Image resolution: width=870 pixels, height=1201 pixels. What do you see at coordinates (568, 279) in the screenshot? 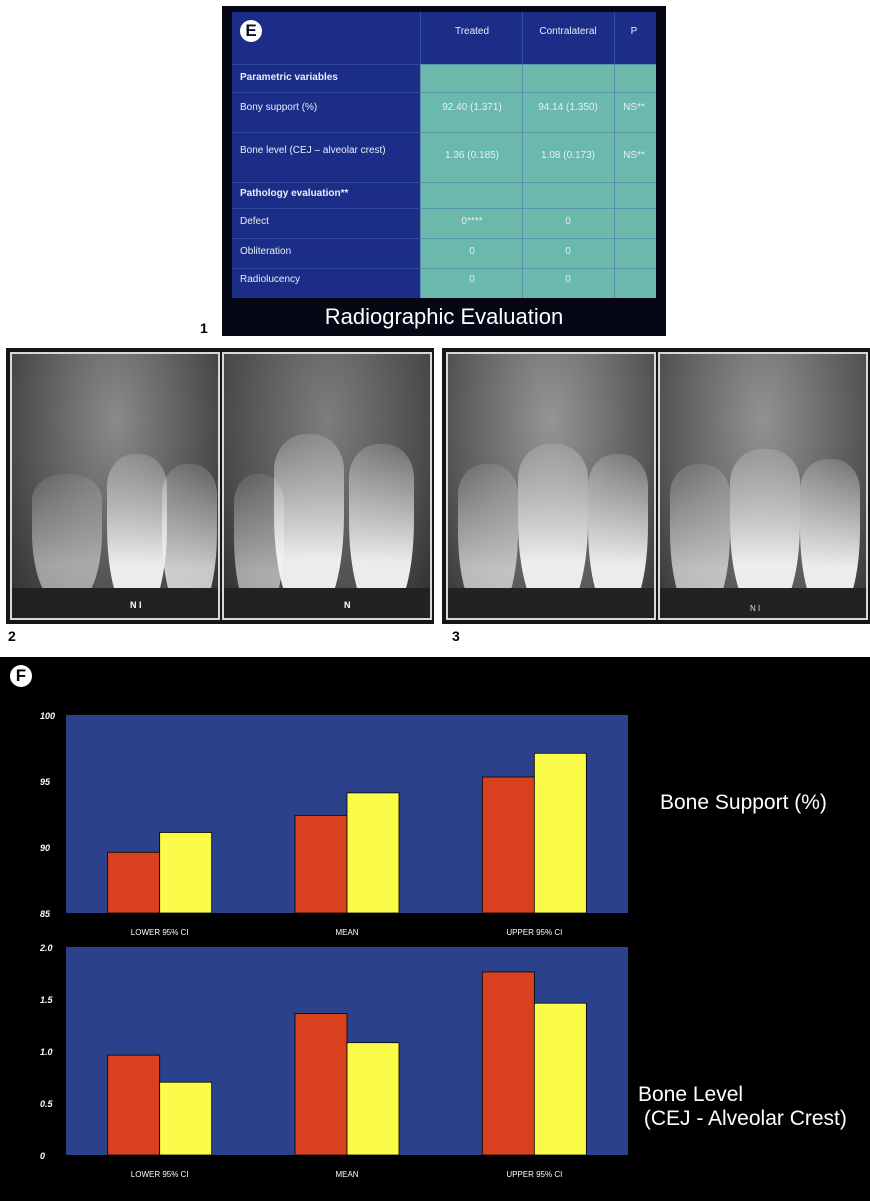
I see `value-radiolucency-contralateral: 0` at bounding box center [568, 279].